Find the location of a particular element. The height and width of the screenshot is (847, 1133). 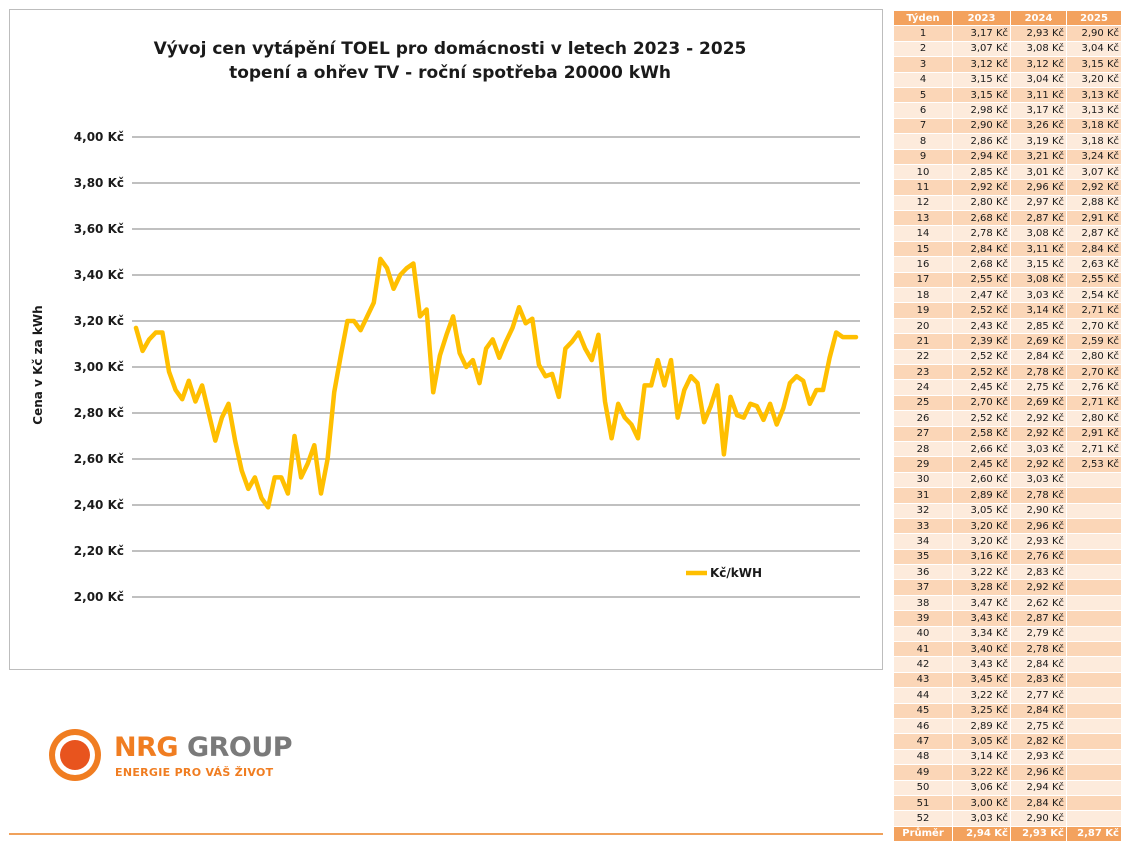

logo-name-part-2: GROUP is located at coordinates (235, 747).